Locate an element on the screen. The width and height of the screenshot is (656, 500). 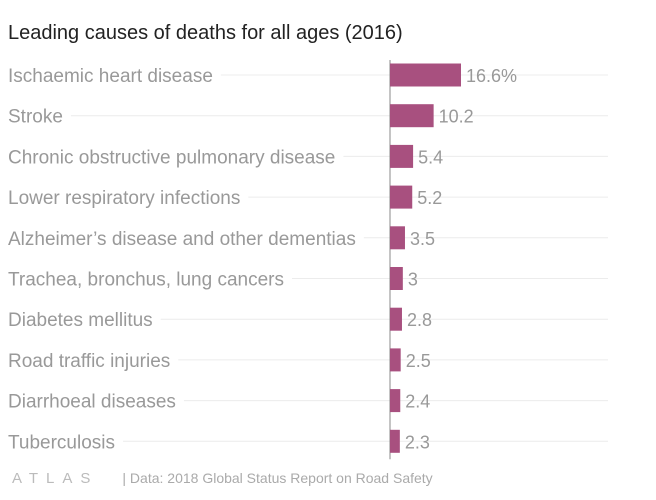
category-label: Ischaemic heart disease is located at coordinates (110, 76).